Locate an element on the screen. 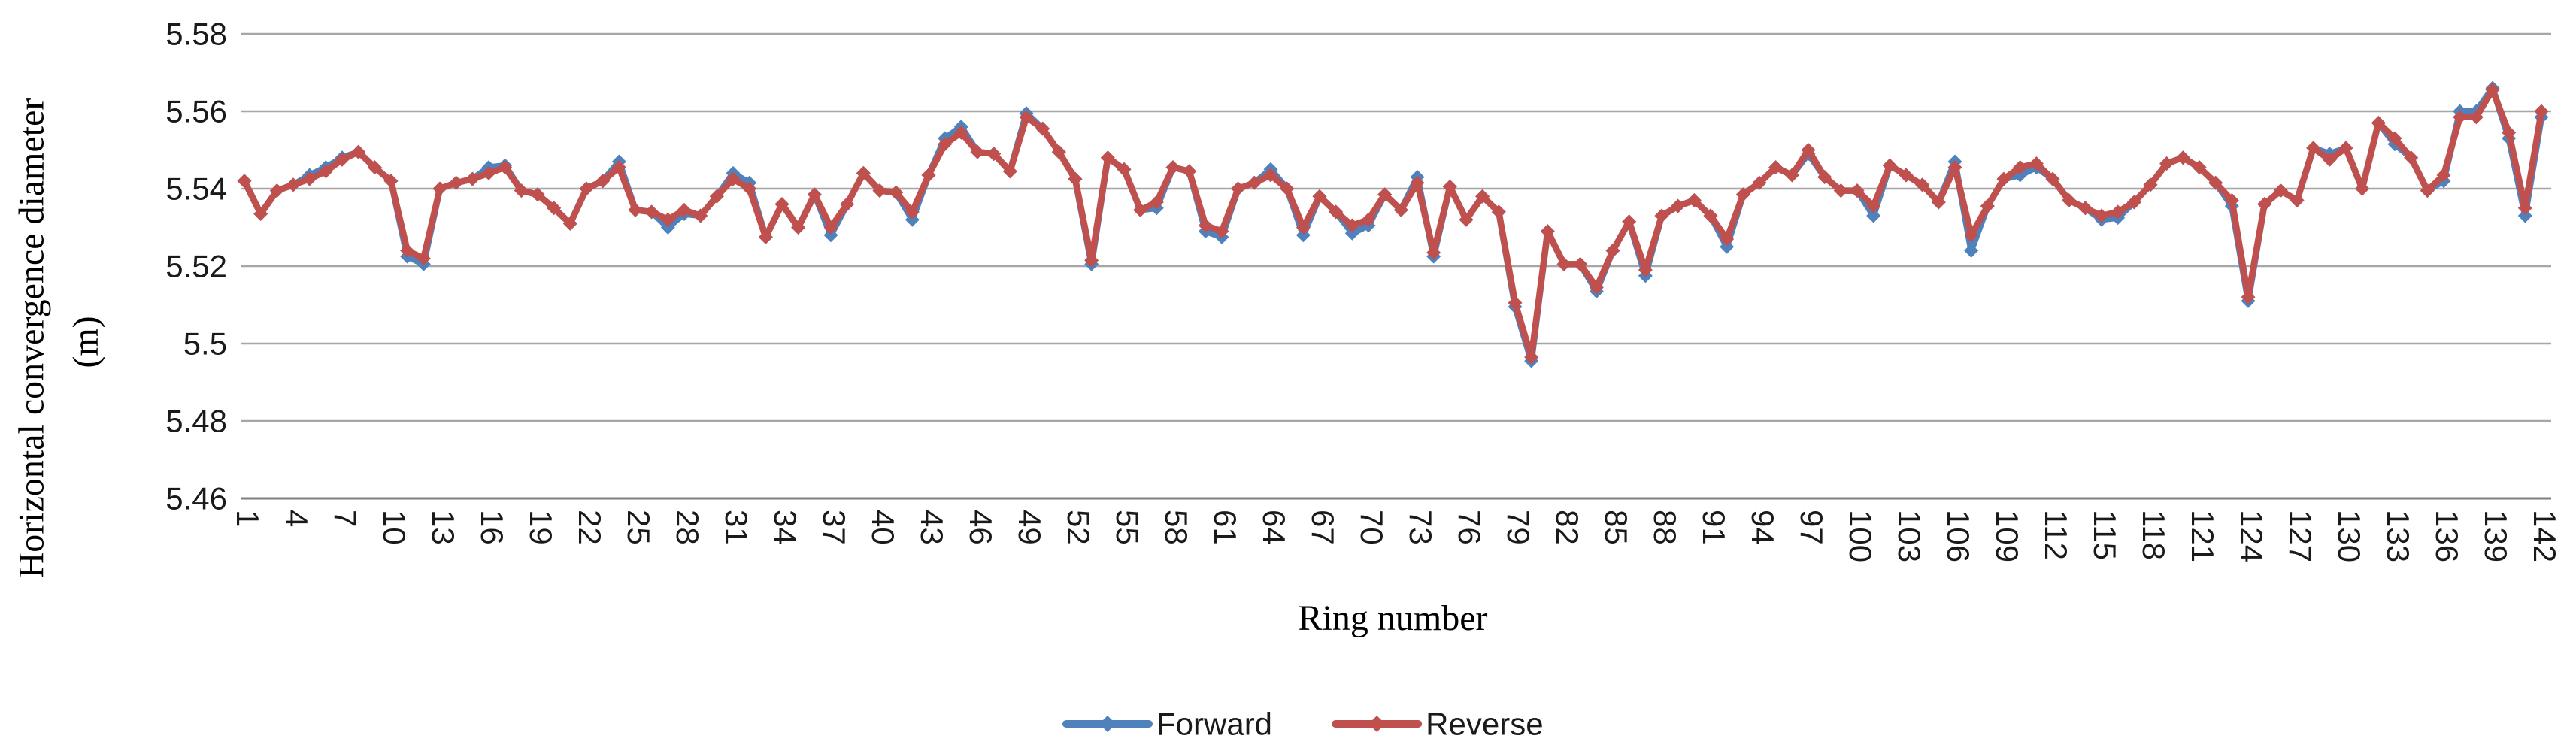 The height and width of the screenshot is (751, 2576). x-tick-label: 70 is located at coordinates (1372, 527).